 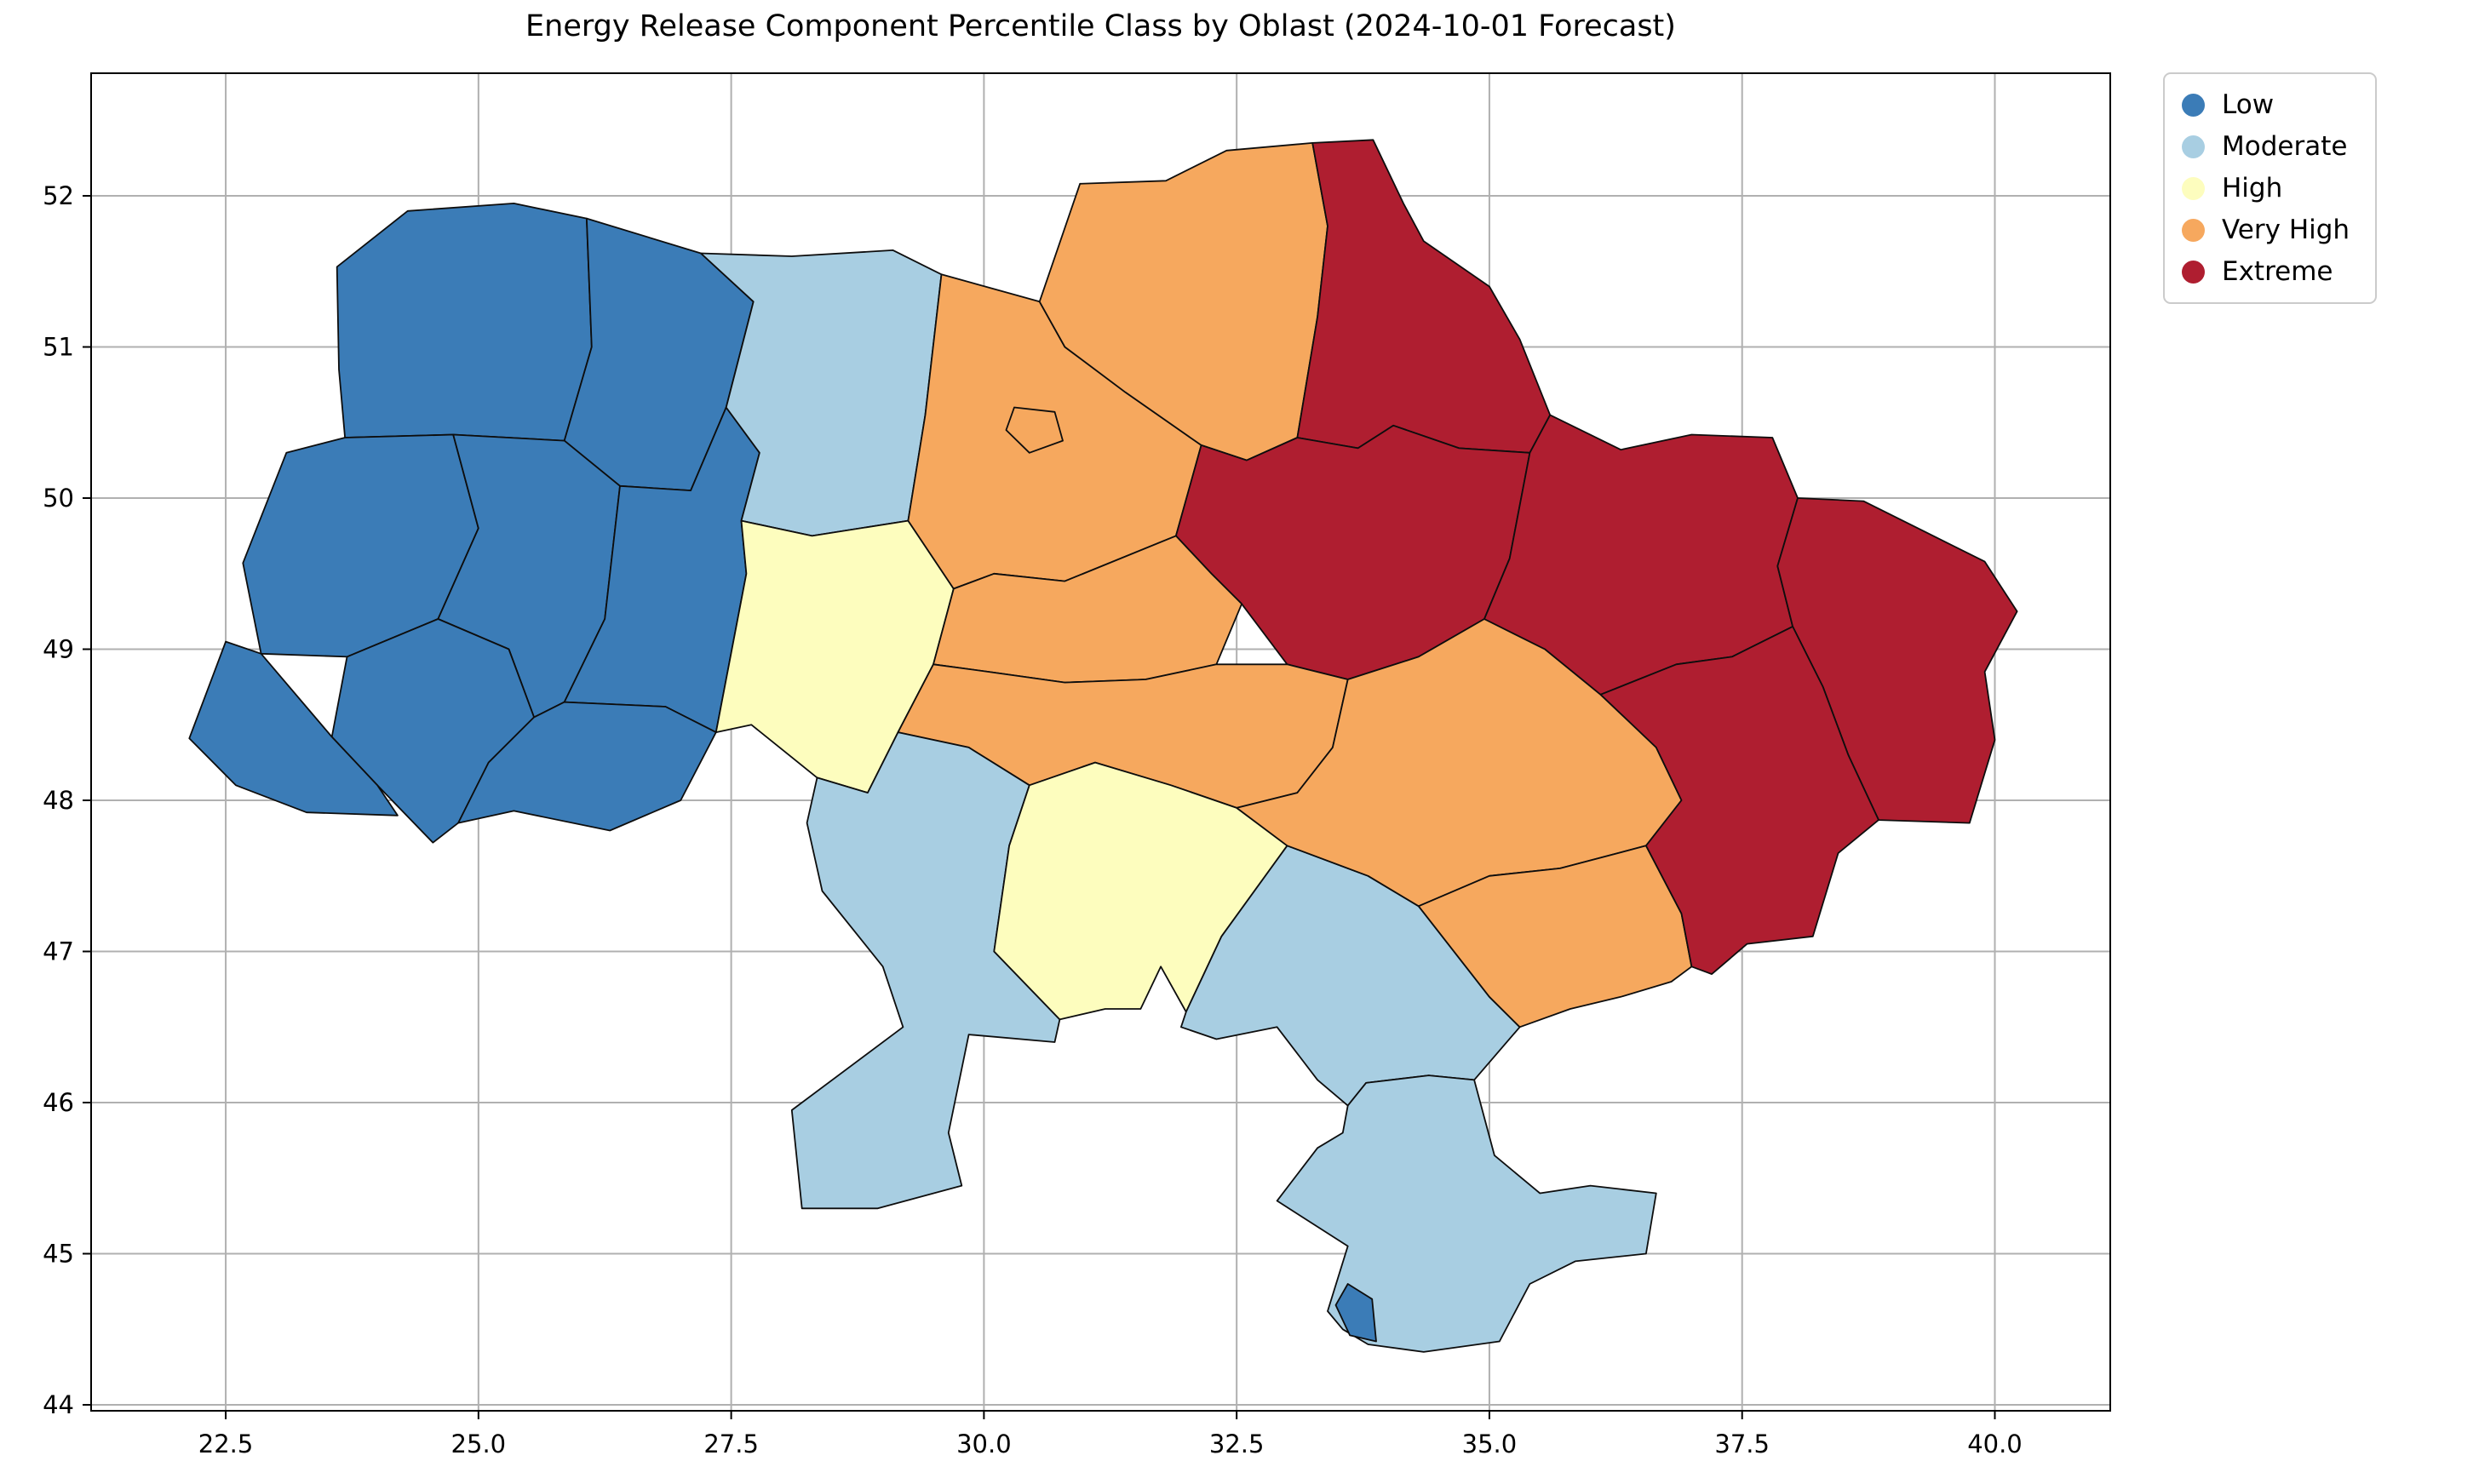 I want to click on legend-label: Extreme, so click(x=2277, y=271).